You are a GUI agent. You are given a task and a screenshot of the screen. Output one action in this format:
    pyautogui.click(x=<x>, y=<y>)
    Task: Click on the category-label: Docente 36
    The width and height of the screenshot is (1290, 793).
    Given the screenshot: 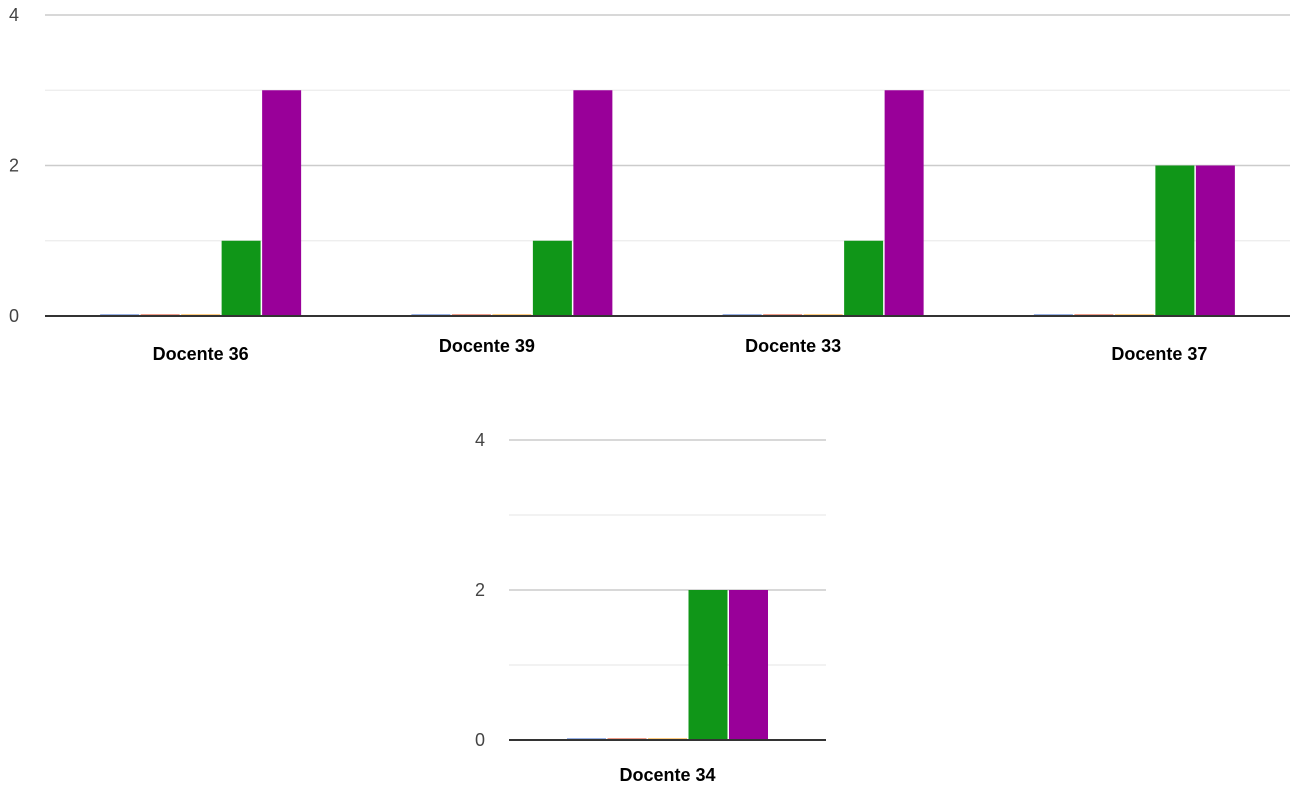 What is the action you would take?
    pyautogui.click(x=201, y=354)
    